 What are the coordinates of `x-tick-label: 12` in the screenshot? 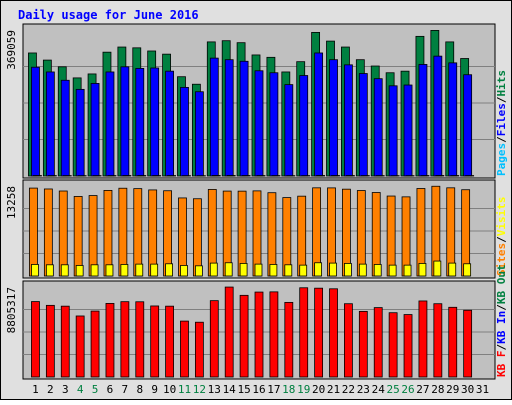 It's located at (199, 389).